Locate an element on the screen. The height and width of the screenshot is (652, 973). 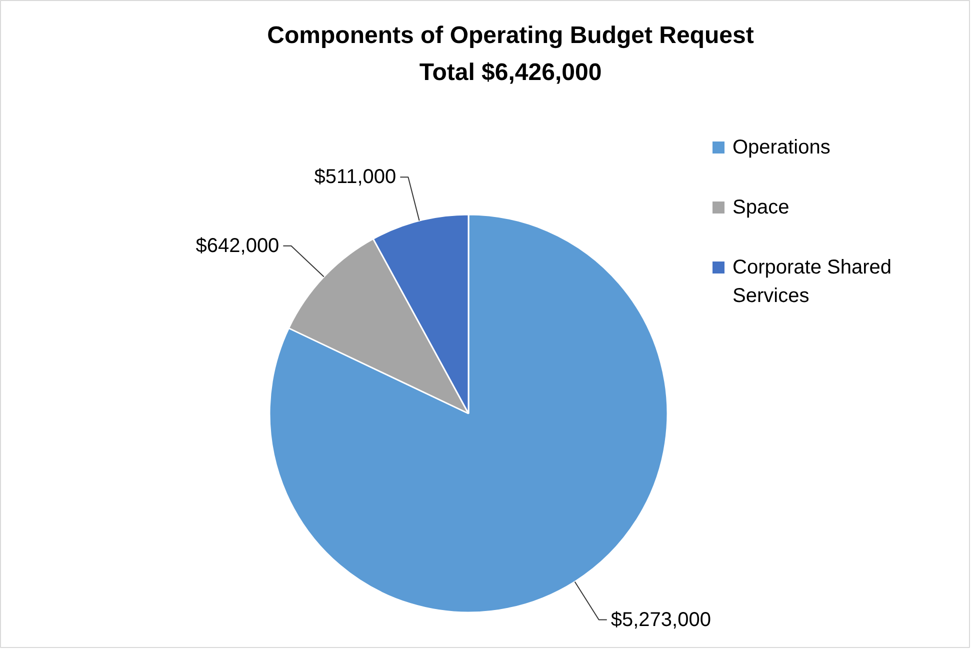
data-label: $642,000 is located at coordinates (238, 245).